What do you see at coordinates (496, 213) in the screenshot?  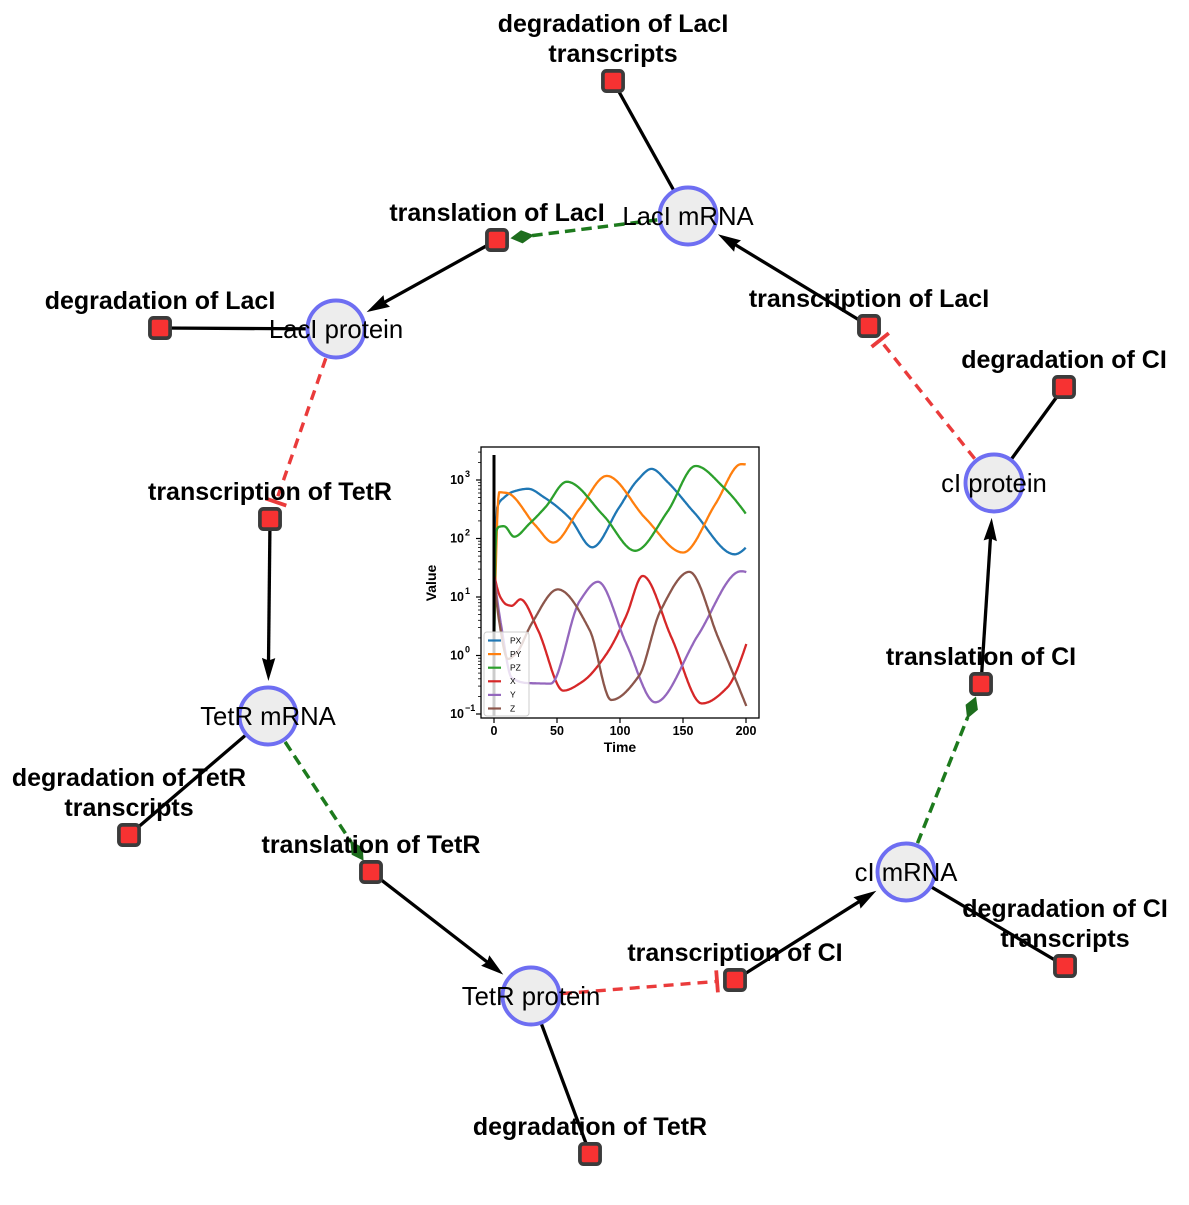 I see `svg-text: translation of LacI` at bounding box center [496, 213].